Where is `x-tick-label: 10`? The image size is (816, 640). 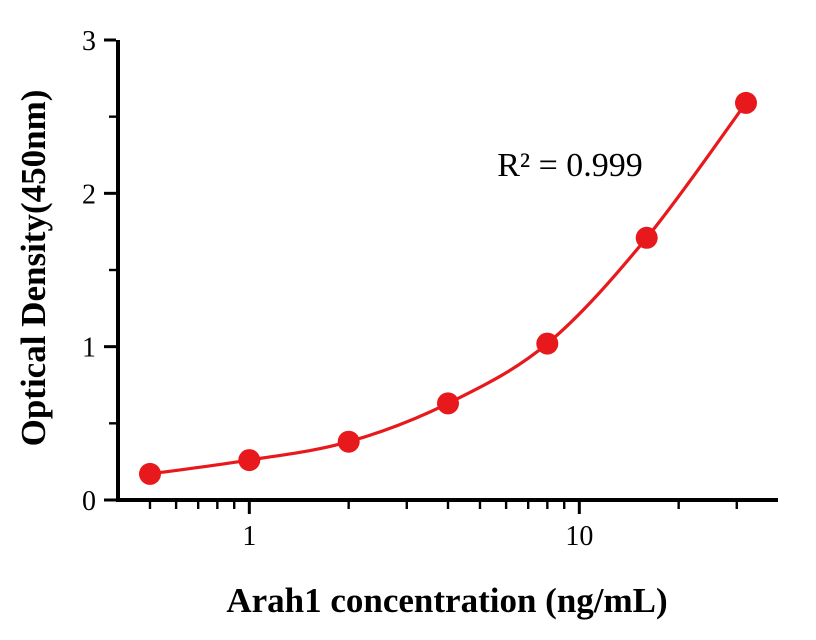
x-tick-label: 10 is located at coordinates (579, 536).